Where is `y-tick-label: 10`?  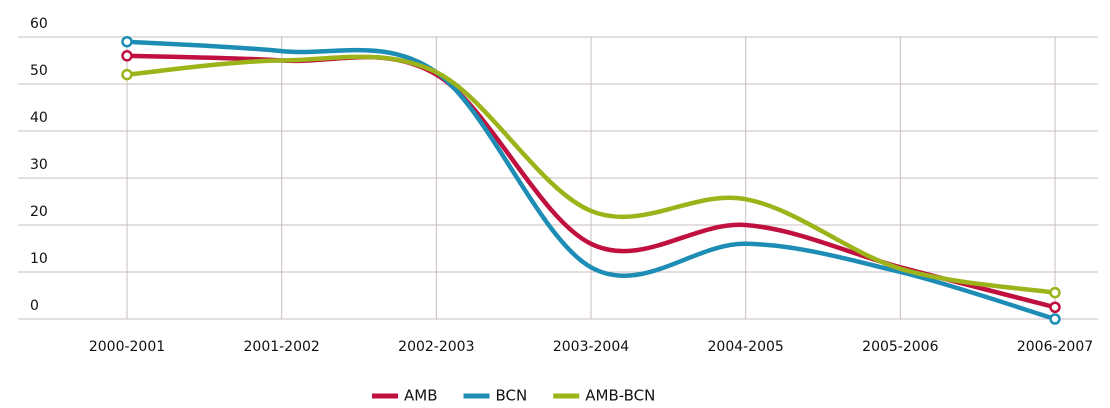
y-tick-label: 10 is located at coordinates (39, 259).